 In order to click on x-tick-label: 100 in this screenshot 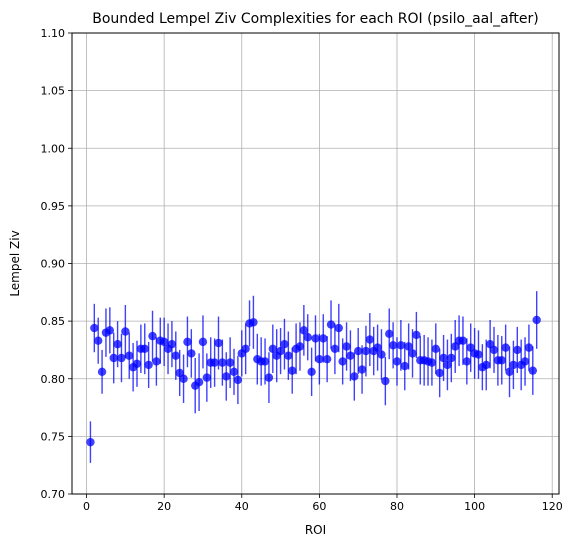, I will do `click(474, 506)`.